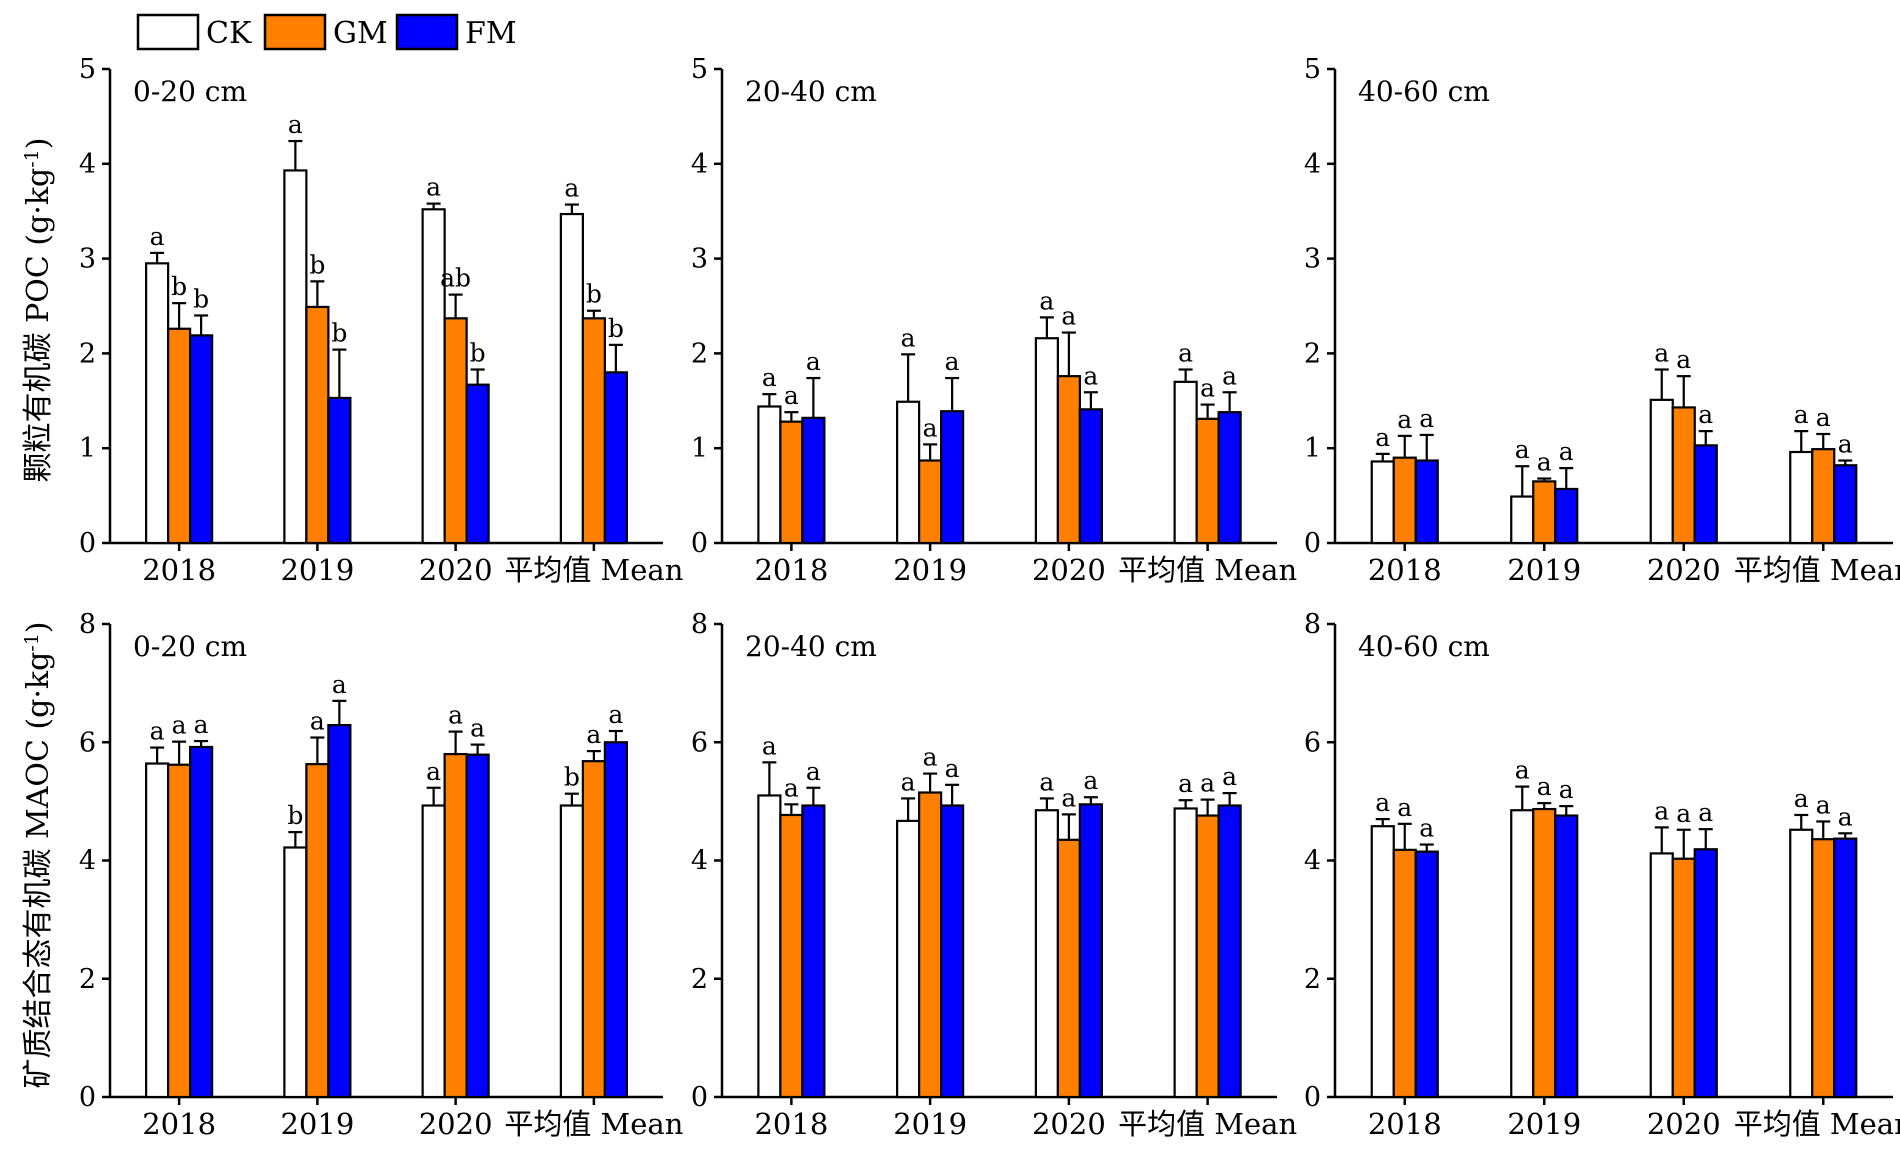 The image size is (1900, 1163). What do you see at coordinates (38, 310) in the screenshot?
I see `row-label-poc: 颗粒有机碳 POC (g·kg-1)` at bounding box center [38, 310].